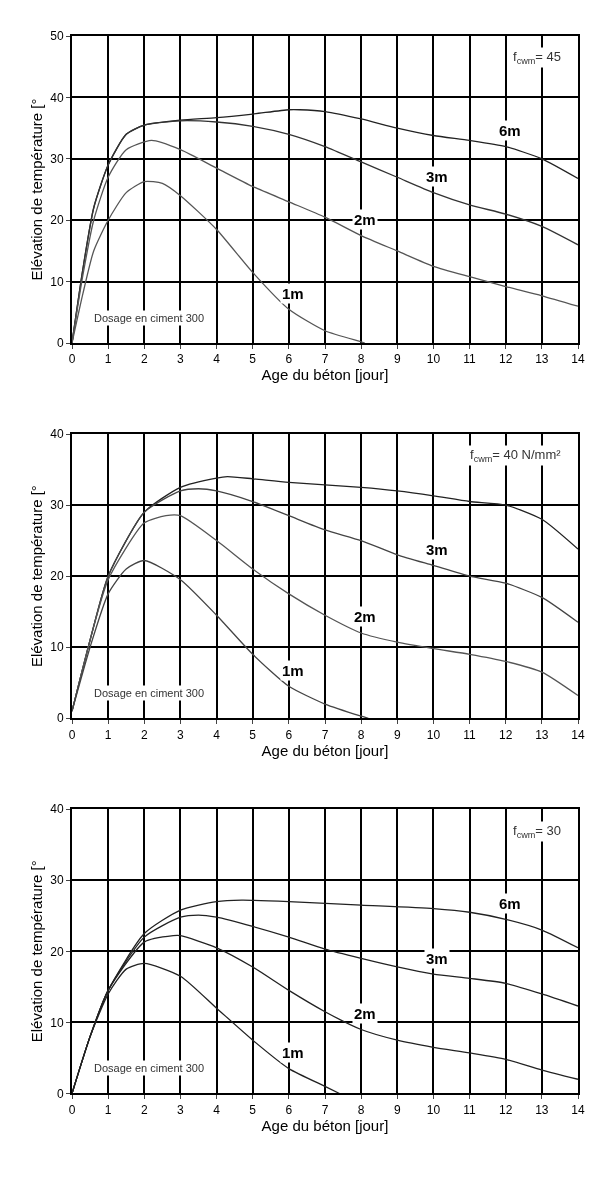 The height and width of the screenshot is (1196, 600). Describe the element at coordinates (537, 57) in the screenshot. I see `annotation: f$_{cwm}$= 45` at that location.